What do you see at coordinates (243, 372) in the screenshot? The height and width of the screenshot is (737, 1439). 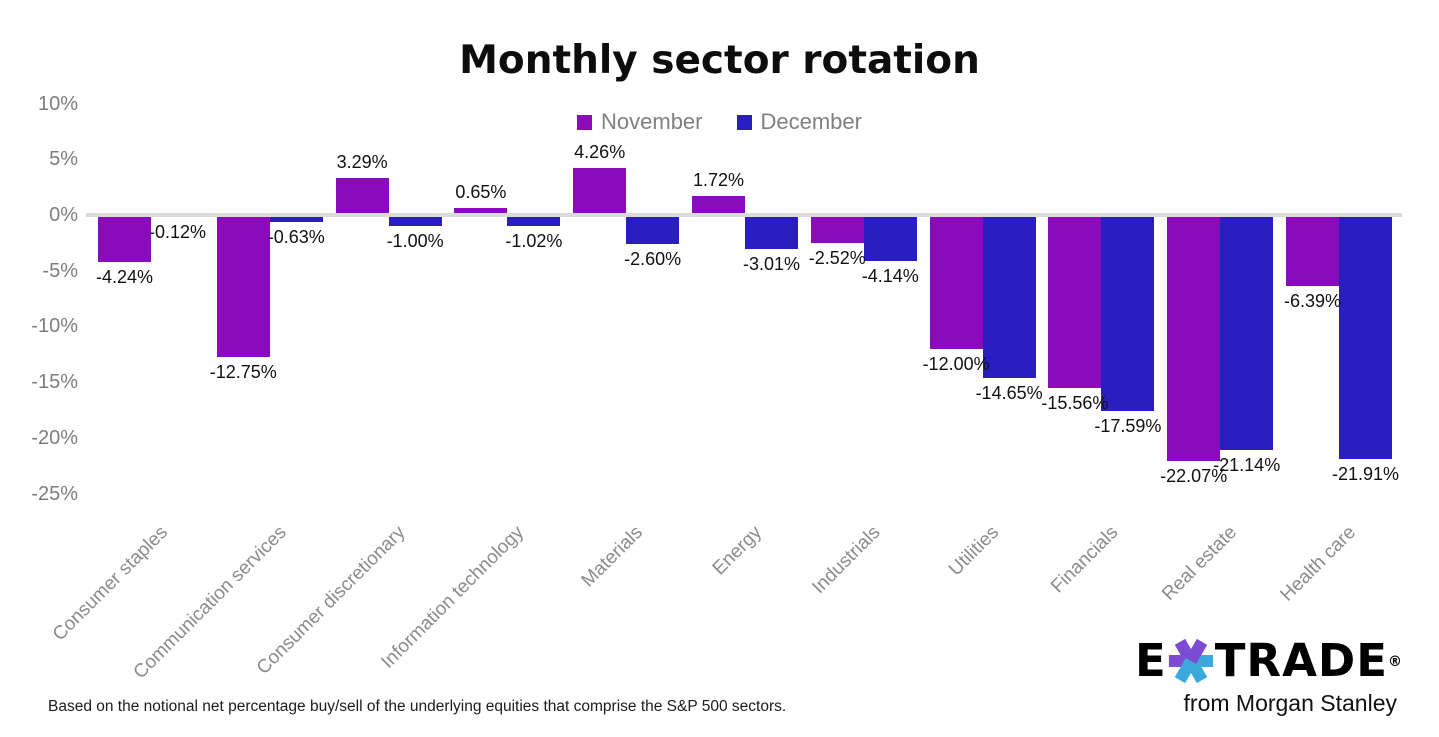 I see `data-label-november-communication-services: -12.75%` at bounding box center [243, 372].